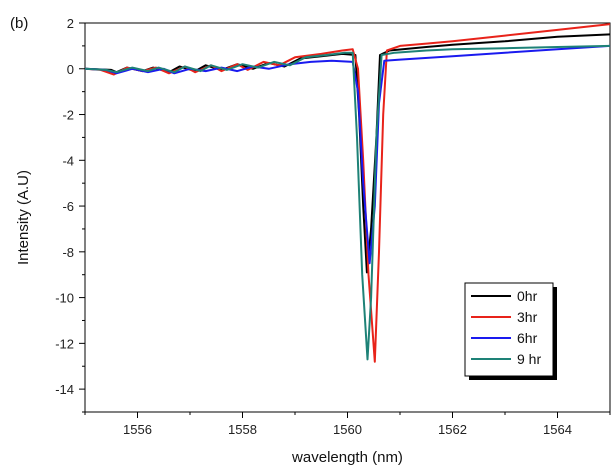  What do you see at coordinates (70, 23) in the screenshot?
I see `y-tick-label: 2` at bounding box center [70, 23].